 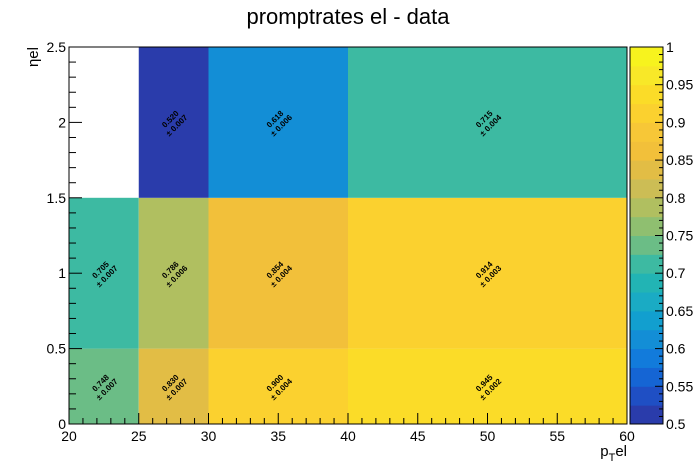 What do you see at coordinates (64, 235) in the screenshot?
I see `y-axis: 0 0.5 1 1.5 2 2.5` at bounding box center [64, 235].